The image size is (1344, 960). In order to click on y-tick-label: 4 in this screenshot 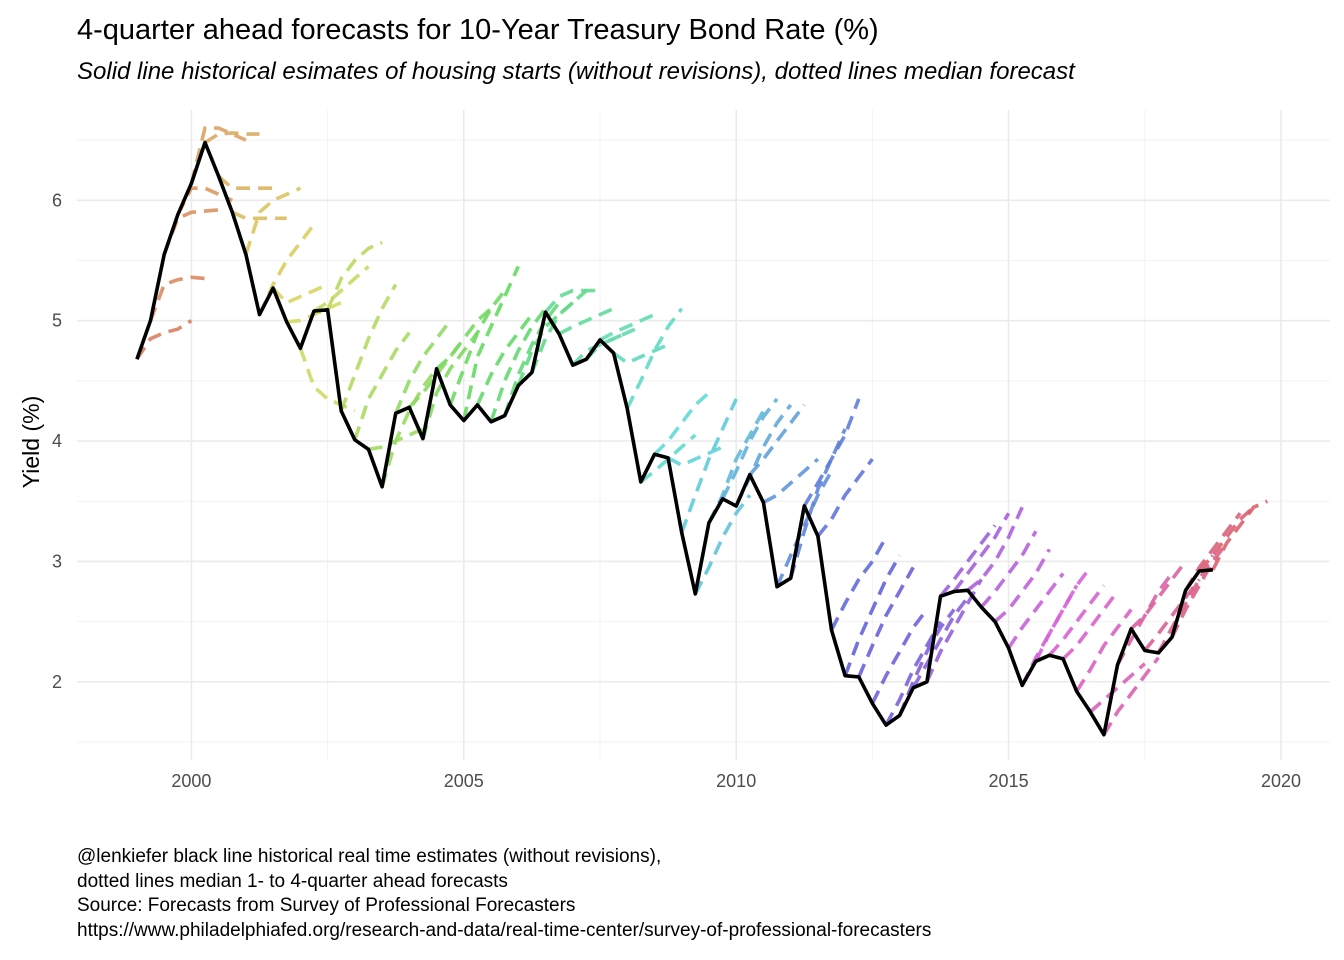, I will do `click(57, 441)`.